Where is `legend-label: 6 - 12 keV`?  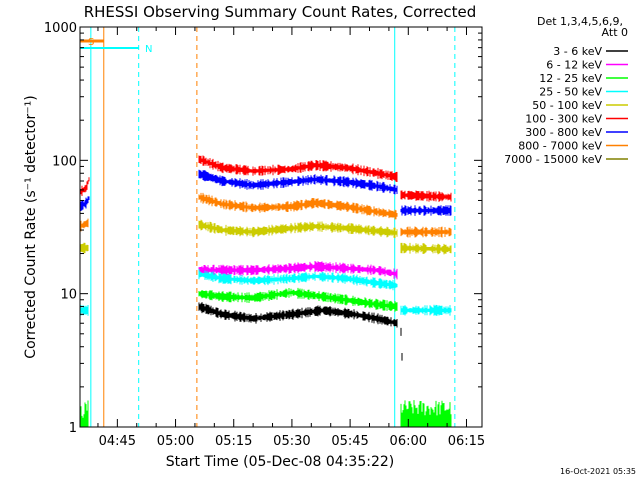
legend-label: 6 - 12 keV is located at coordinates (574, 65).